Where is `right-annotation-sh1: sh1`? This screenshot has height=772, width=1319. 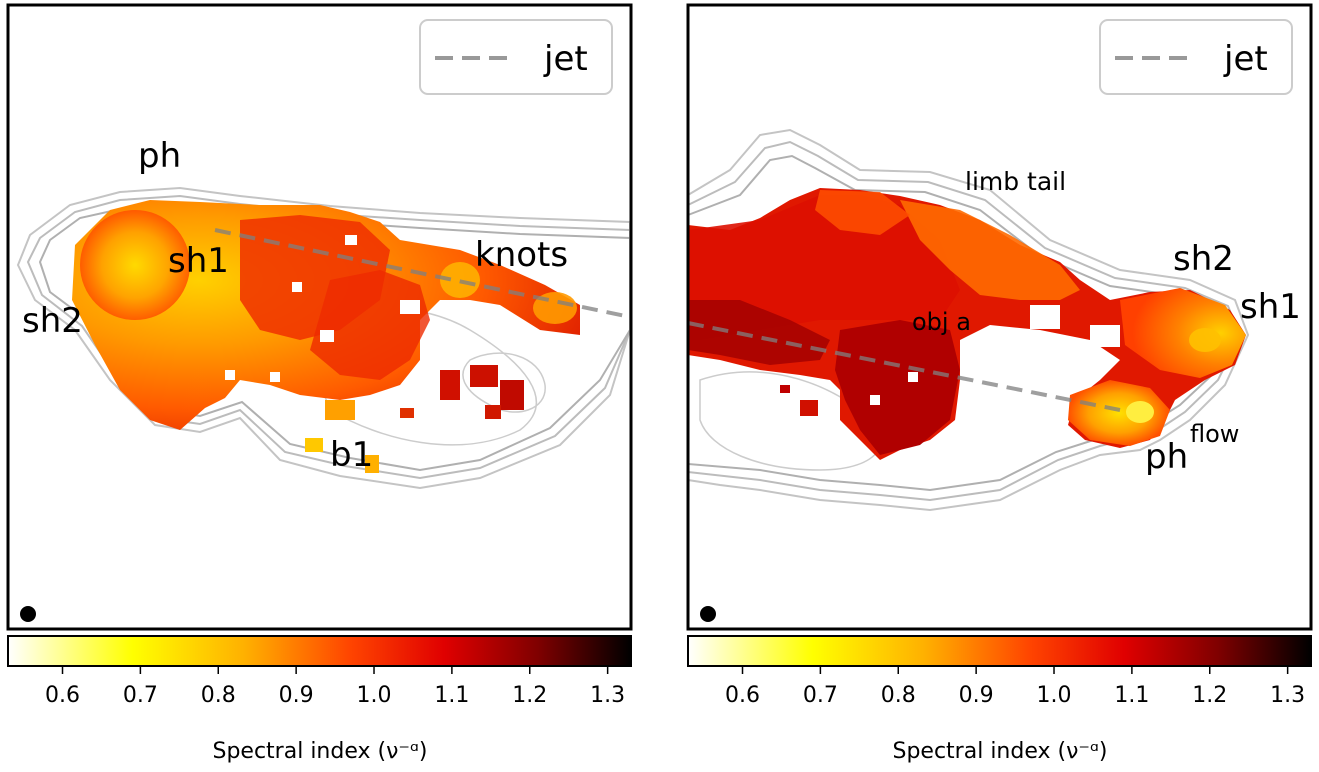
right-annotation-sh1: sh1 is located at coordinates (1270, 307).